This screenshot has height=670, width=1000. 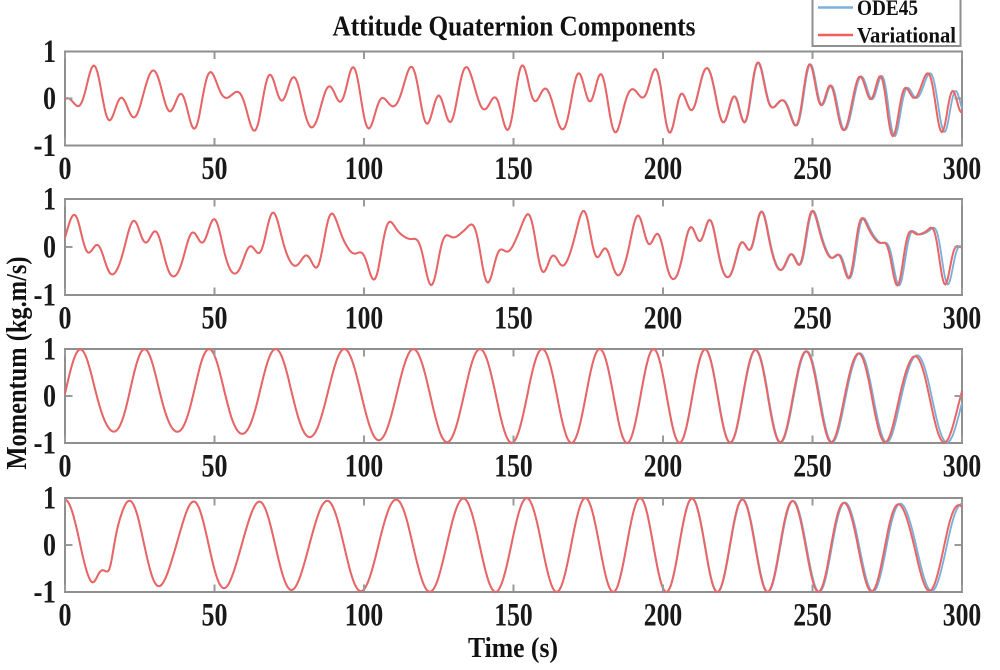 What do you see at coordinates (906, 35) in the screenshot?
I see `svg-text: Variational` at bounding box center [906, 35].